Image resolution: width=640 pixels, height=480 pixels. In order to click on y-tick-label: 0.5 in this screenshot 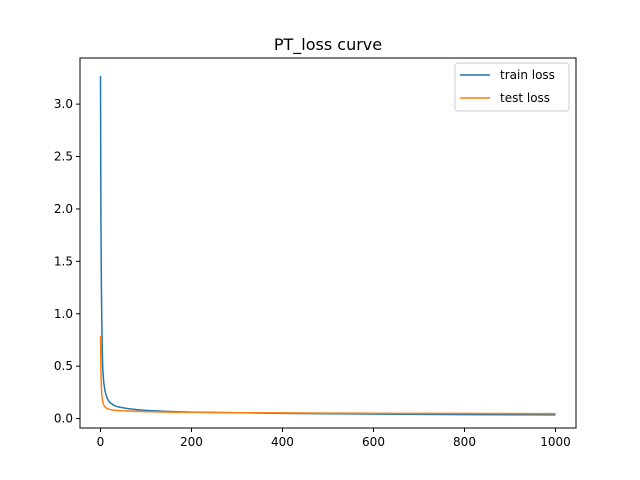, I will do `click(63, 366)`.